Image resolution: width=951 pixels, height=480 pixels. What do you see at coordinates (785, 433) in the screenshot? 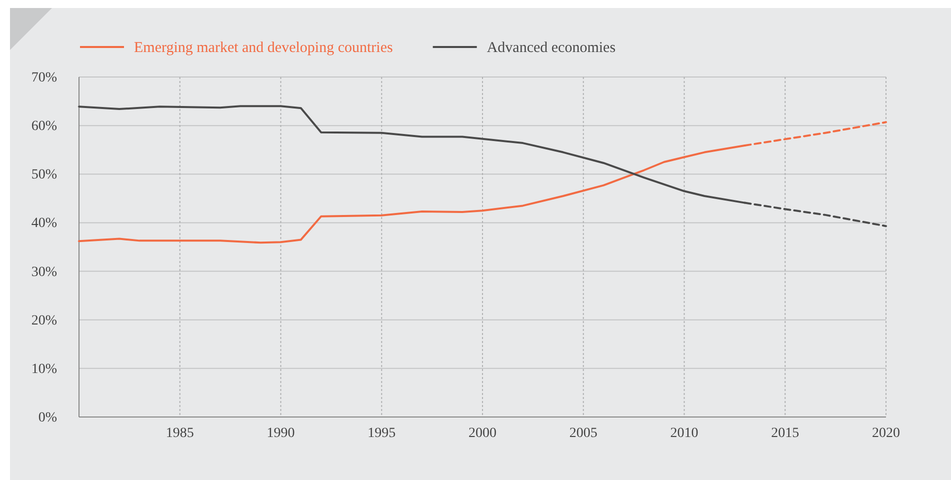
I see `x-tick-label: 2015` at bounding box center [785, 433].